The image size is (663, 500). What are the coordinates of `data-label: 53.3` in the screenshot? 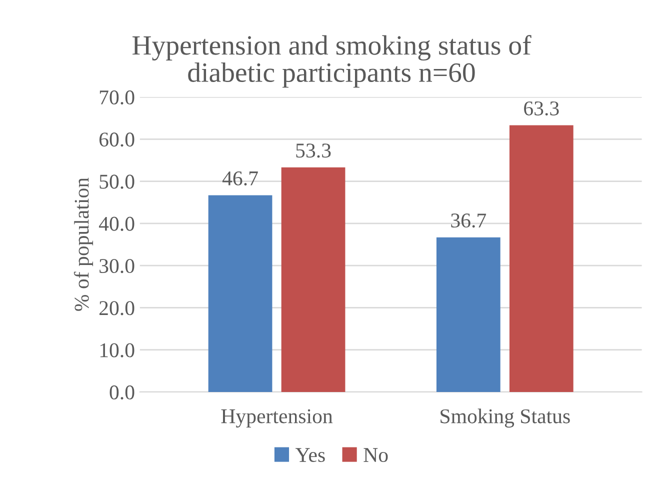 It's located at (313, 151).